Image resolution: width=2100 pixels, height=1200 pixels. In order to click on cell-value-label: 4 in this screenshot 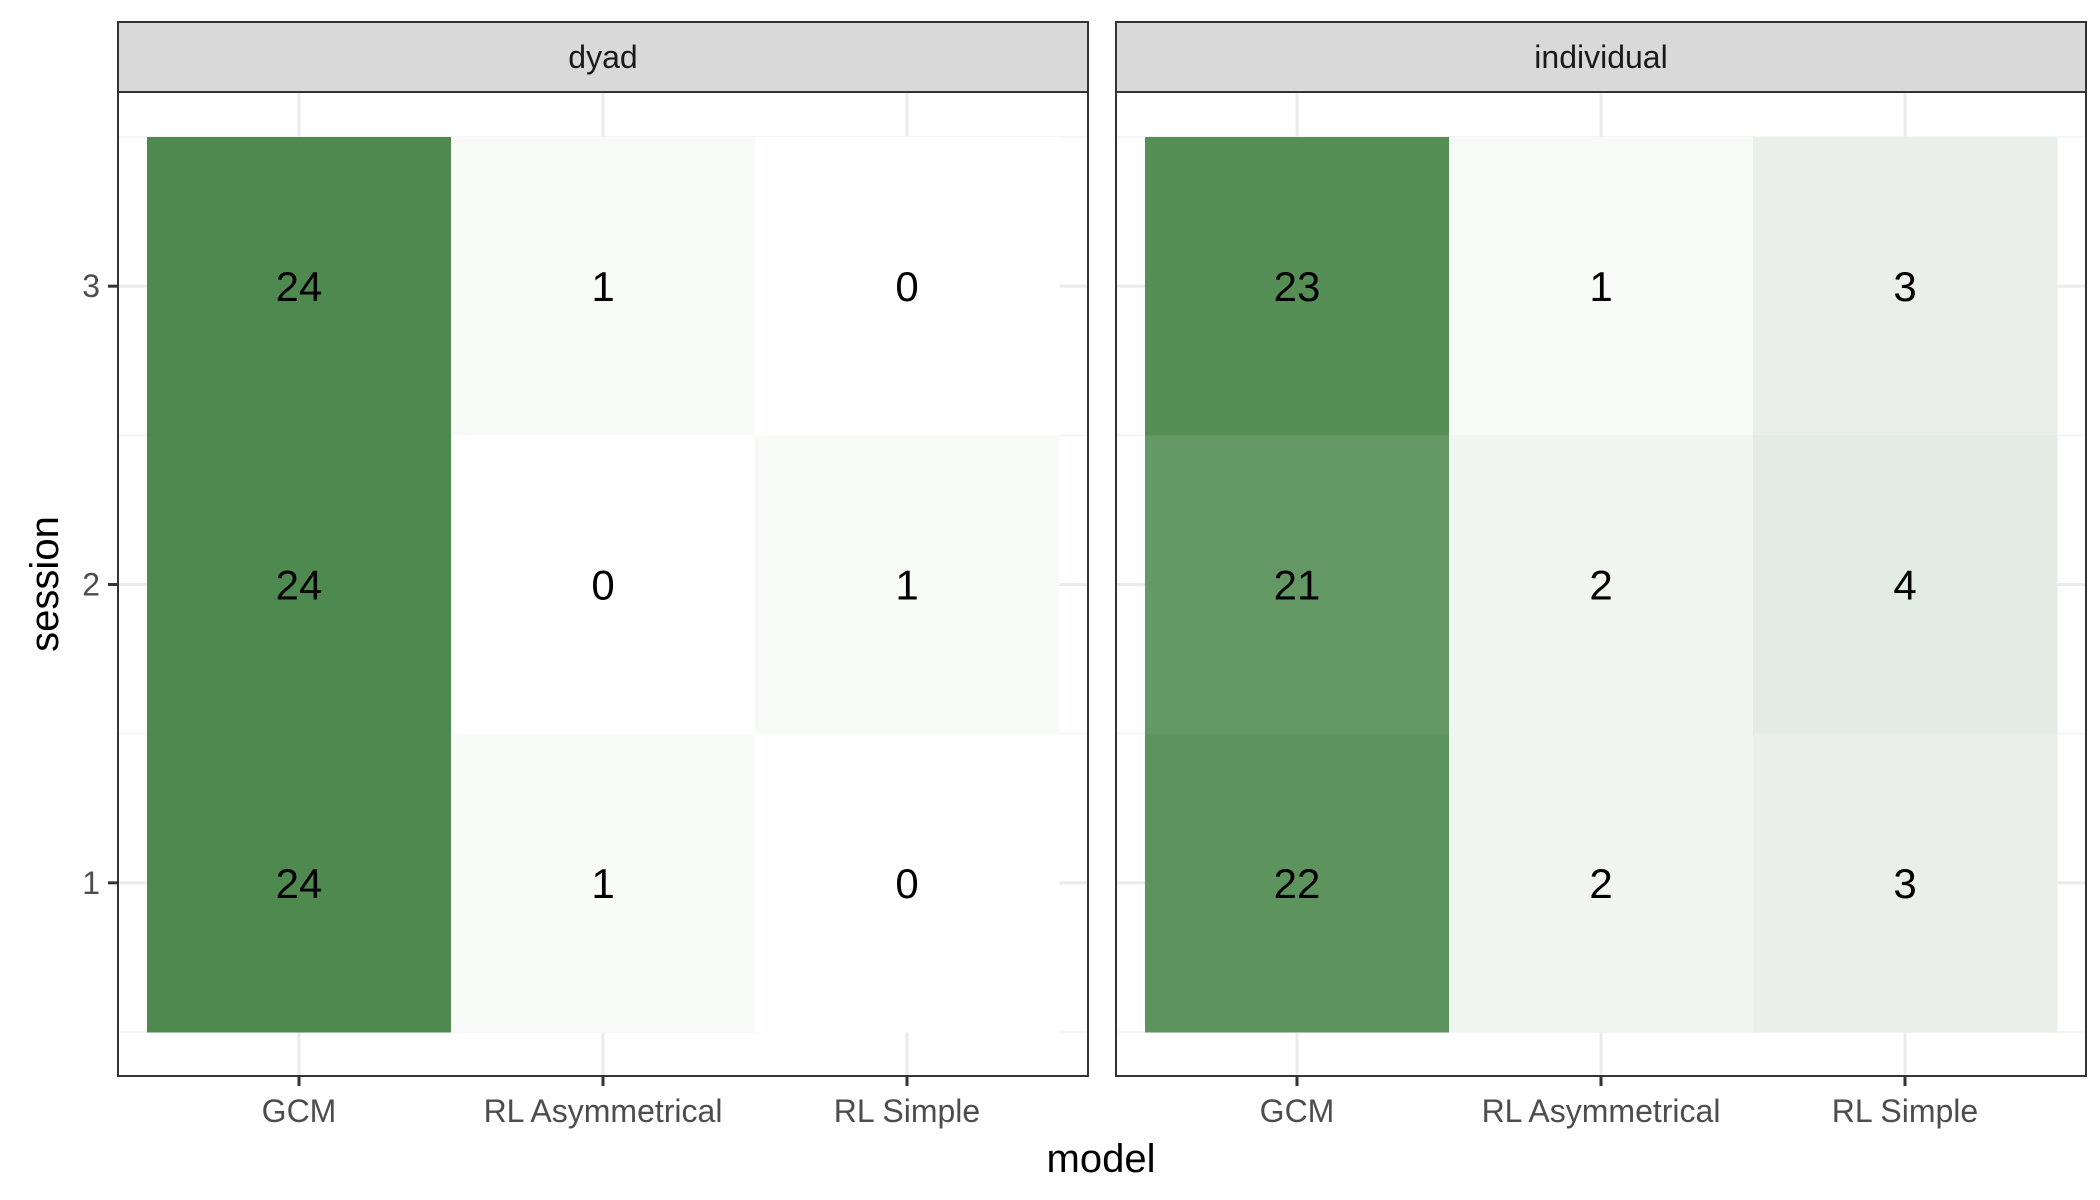, I will do `click(1904, 585)`.